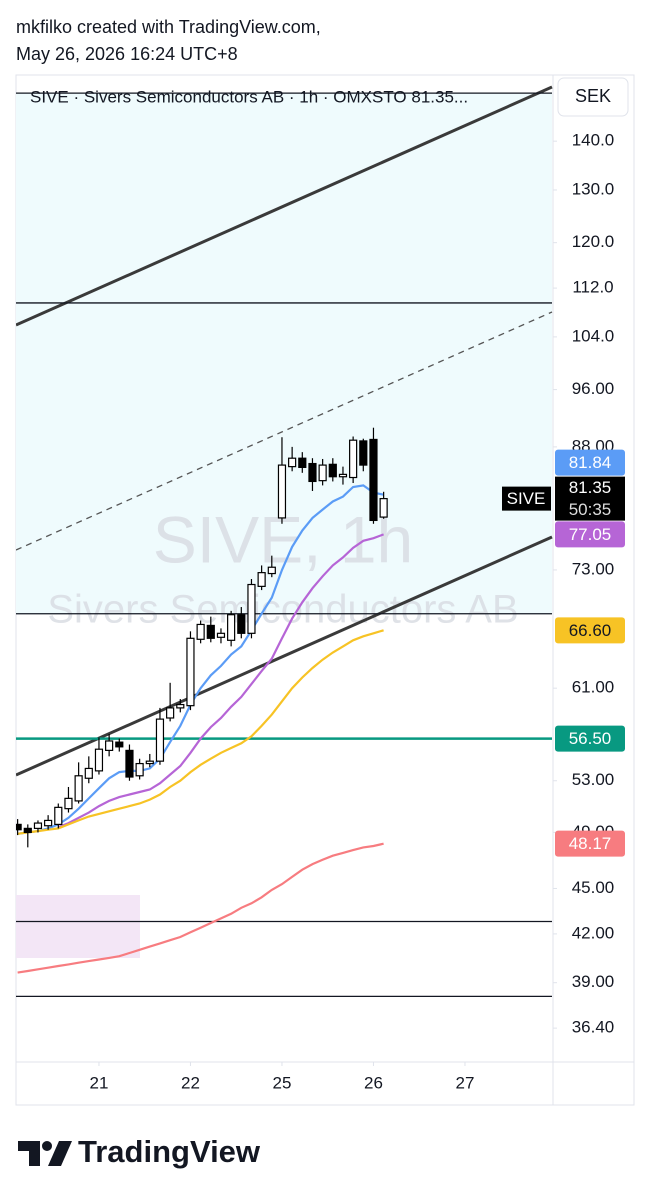 The width and height of the screenshot is (651, 1200). What do you see at coordinates (593, 388) in the screenshot?
I see `y-tick-label: 96.00` at bounding box center [593, 388].